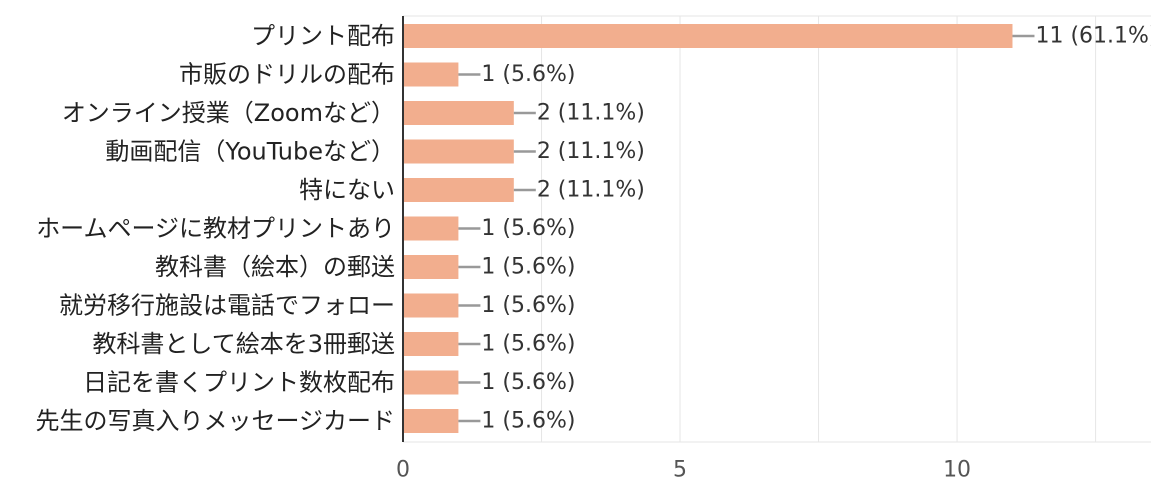 The image size is (1151, 488). What do you see at coordinates (227, 306) in the screenshot?
I see `category-label: 就労移行施設は電話でフォロー` at bounding box center [227, 306].